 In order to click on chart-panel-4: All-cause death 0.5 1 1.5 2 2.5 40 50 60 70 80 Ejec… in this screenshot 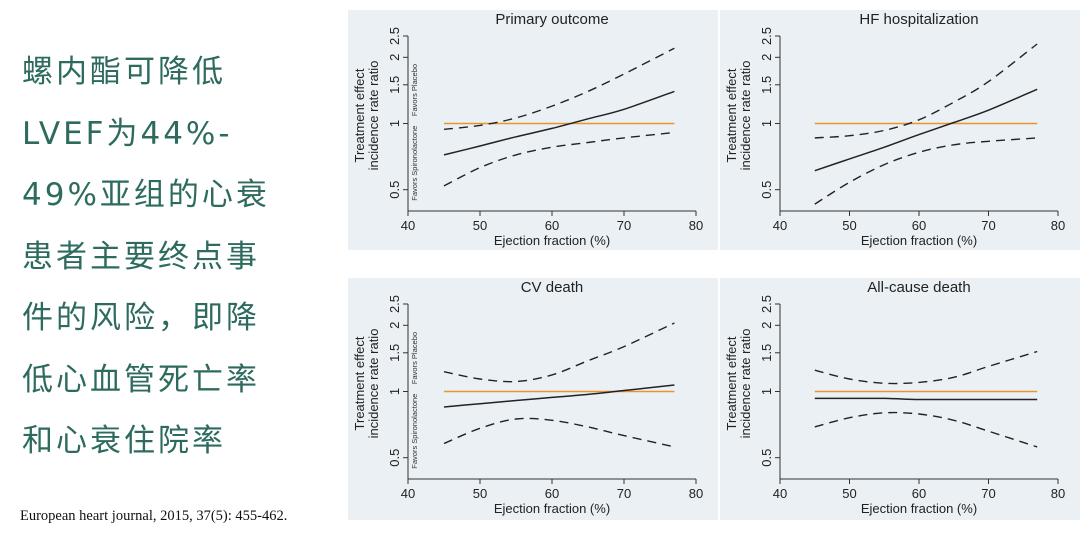, I will do `click(900, 399)`.